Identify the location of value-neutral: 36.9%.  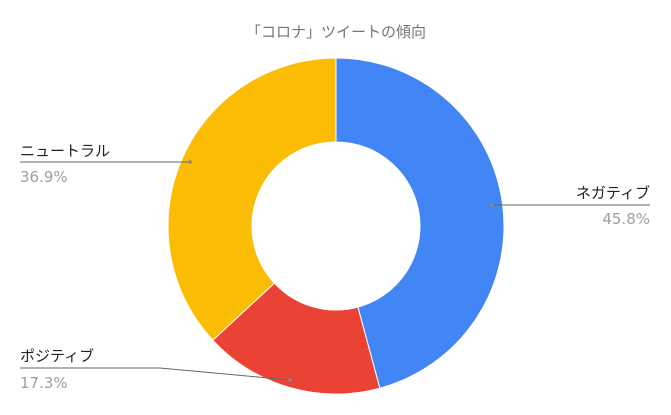
(44, 177).